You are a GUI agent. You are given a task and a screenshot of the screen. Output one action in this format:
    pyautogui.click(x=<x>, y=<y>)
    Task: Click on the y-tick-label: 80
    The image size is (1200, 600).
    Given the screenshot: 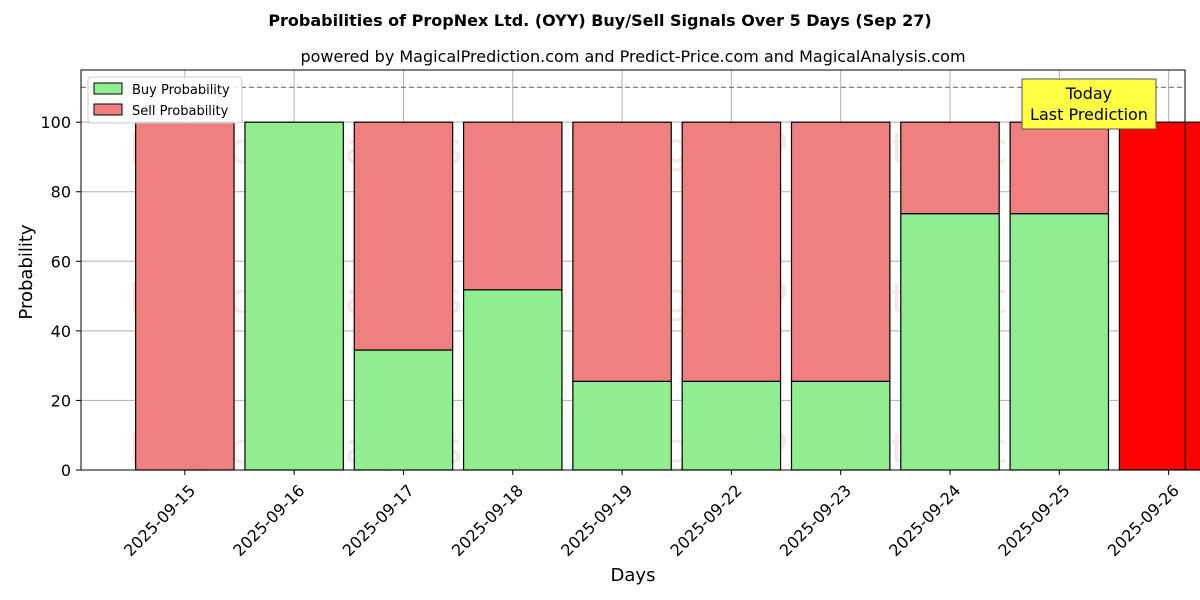 What is the action you would take?
    pyautogui.click(x=61, y=192)
    